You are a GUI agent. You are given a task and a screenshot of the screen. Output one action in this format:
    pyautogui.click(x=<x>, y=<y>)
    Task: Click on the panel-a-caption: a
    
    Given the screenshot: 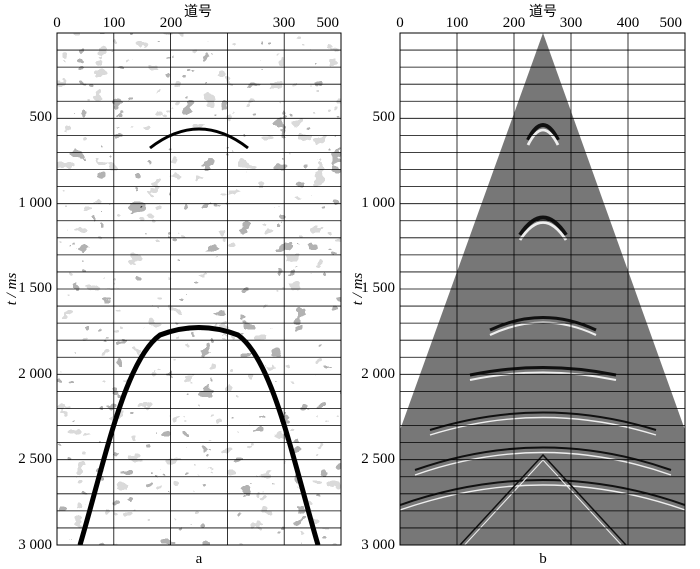 What is the action you would take?
    pyautogui.click(x=199, y=559)
    